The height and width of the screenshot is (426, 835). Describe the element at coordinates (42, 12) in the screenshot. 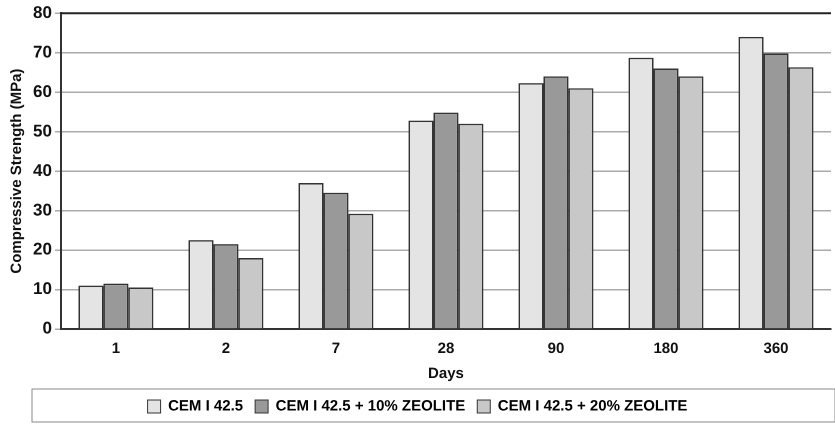

I see `y-tick-label: 80` at that location.